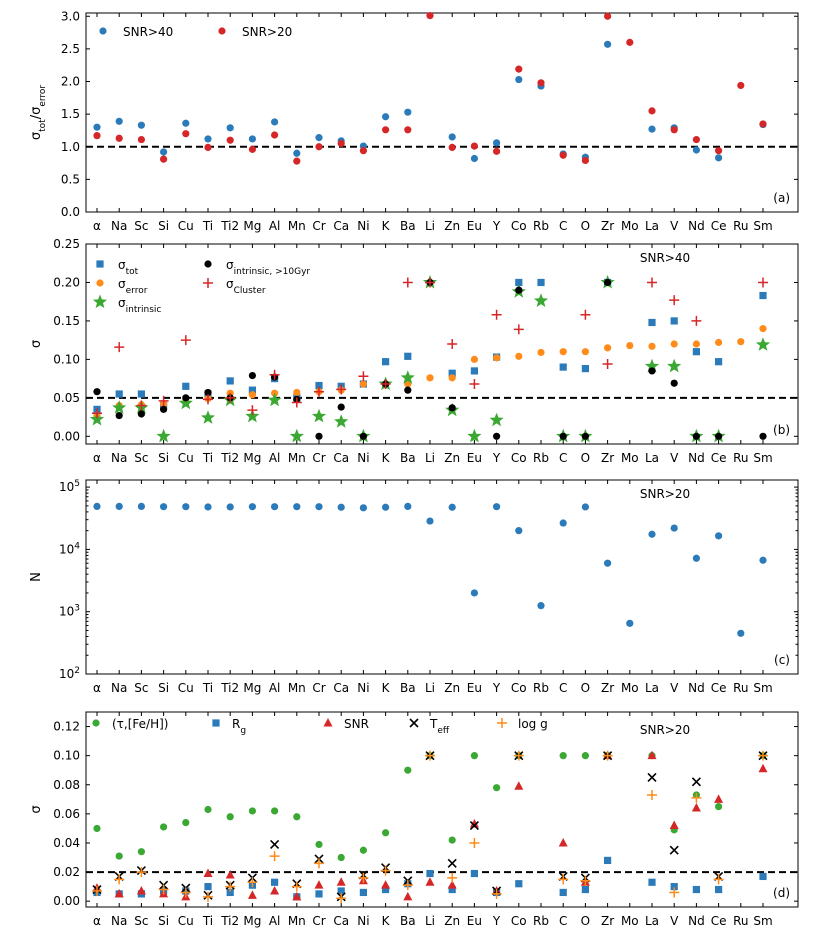  Describe the element at coordinates (66, 843) in the screenshot. I see `y-tick-label: 0.04` at that location.